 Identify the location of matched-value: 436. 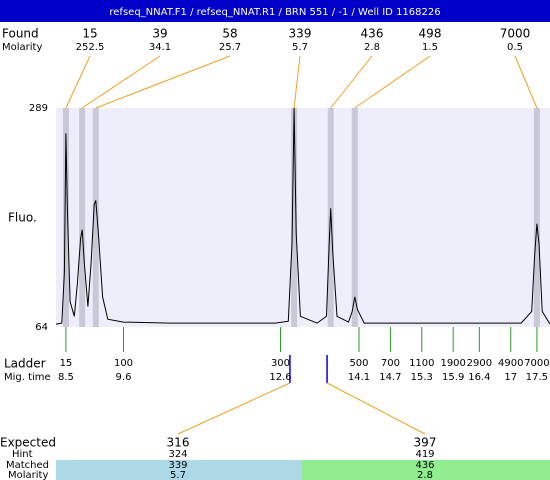
(424, 465).